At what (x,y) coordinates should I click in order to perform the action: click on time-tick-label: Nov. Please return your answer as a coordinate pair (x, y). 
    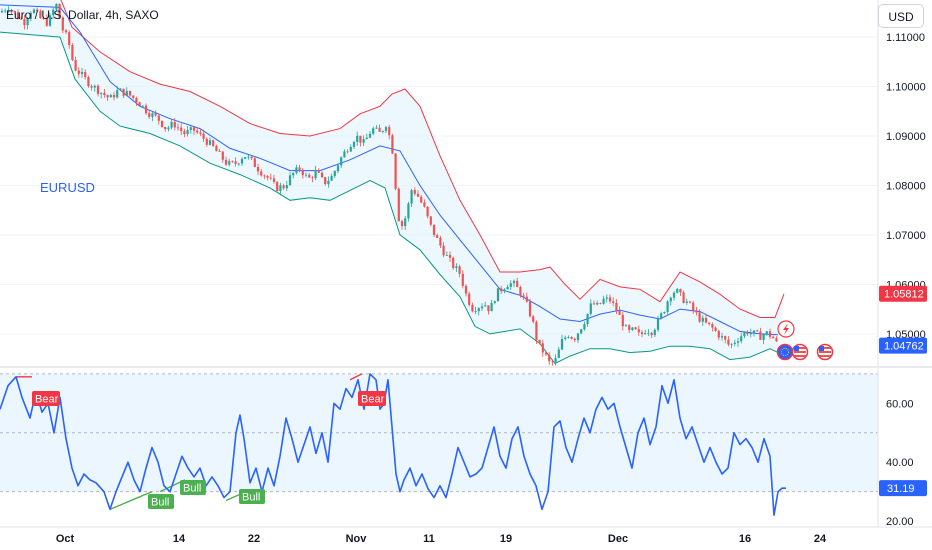
    Looking at the image, I should click on (357, 539).